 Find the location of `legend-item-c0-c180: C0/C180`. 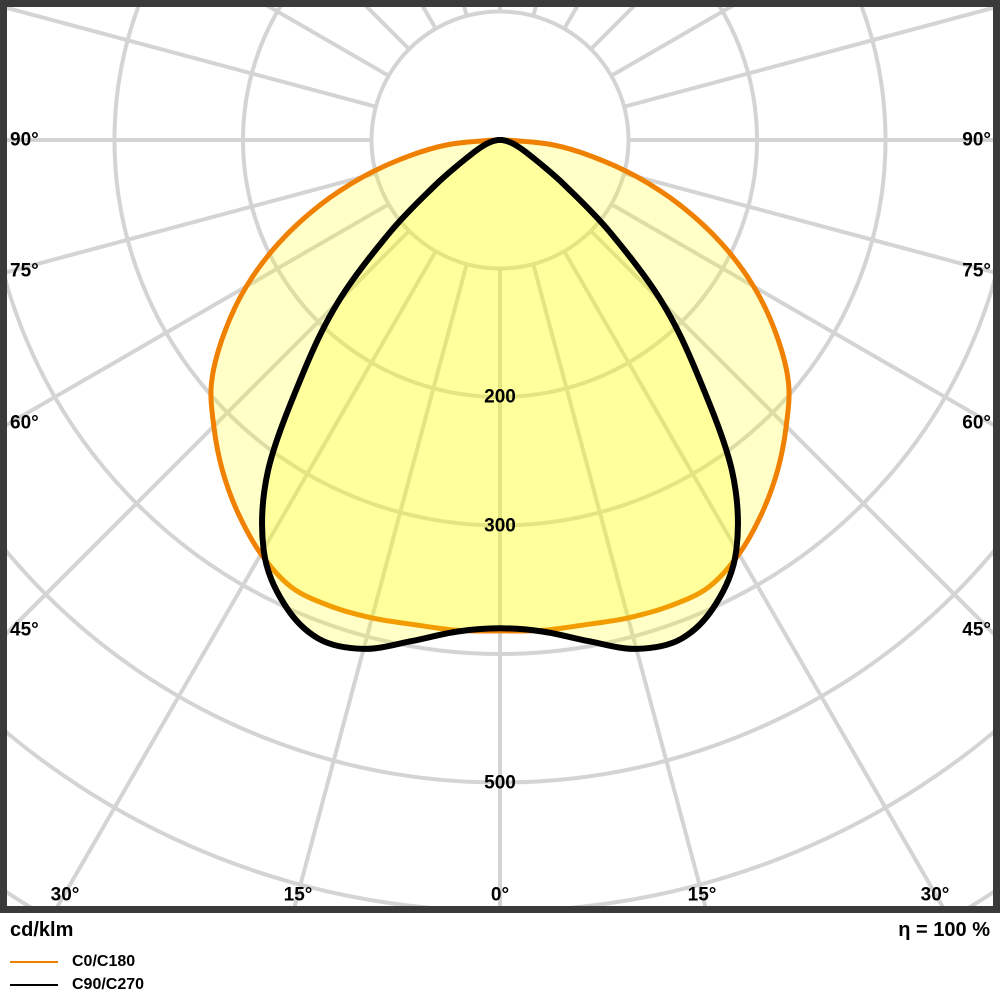

legend-item-c0-c180: C0/C180 is located at coordinates (72, 962).